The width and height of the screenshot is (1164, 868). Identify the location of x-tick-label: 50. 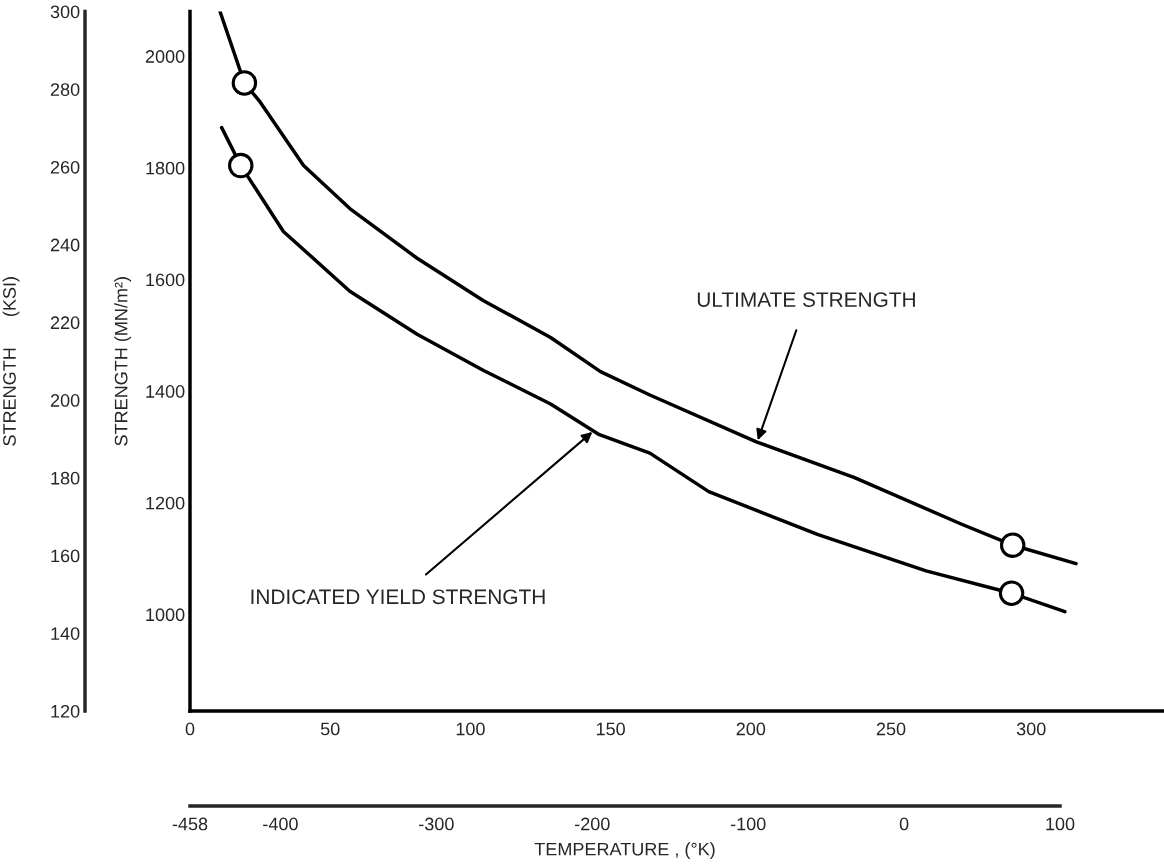
(330, 729).